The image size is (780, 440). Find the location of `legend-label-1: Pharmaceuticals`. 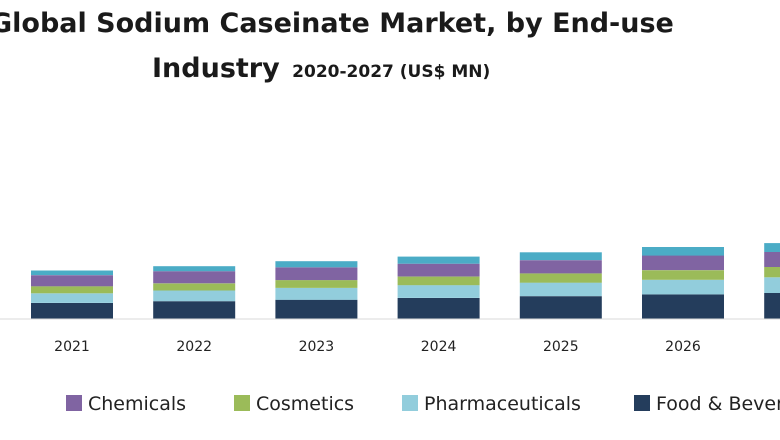

legend-label-1: Pharmaceuticals is located at coordinates (502, 404).